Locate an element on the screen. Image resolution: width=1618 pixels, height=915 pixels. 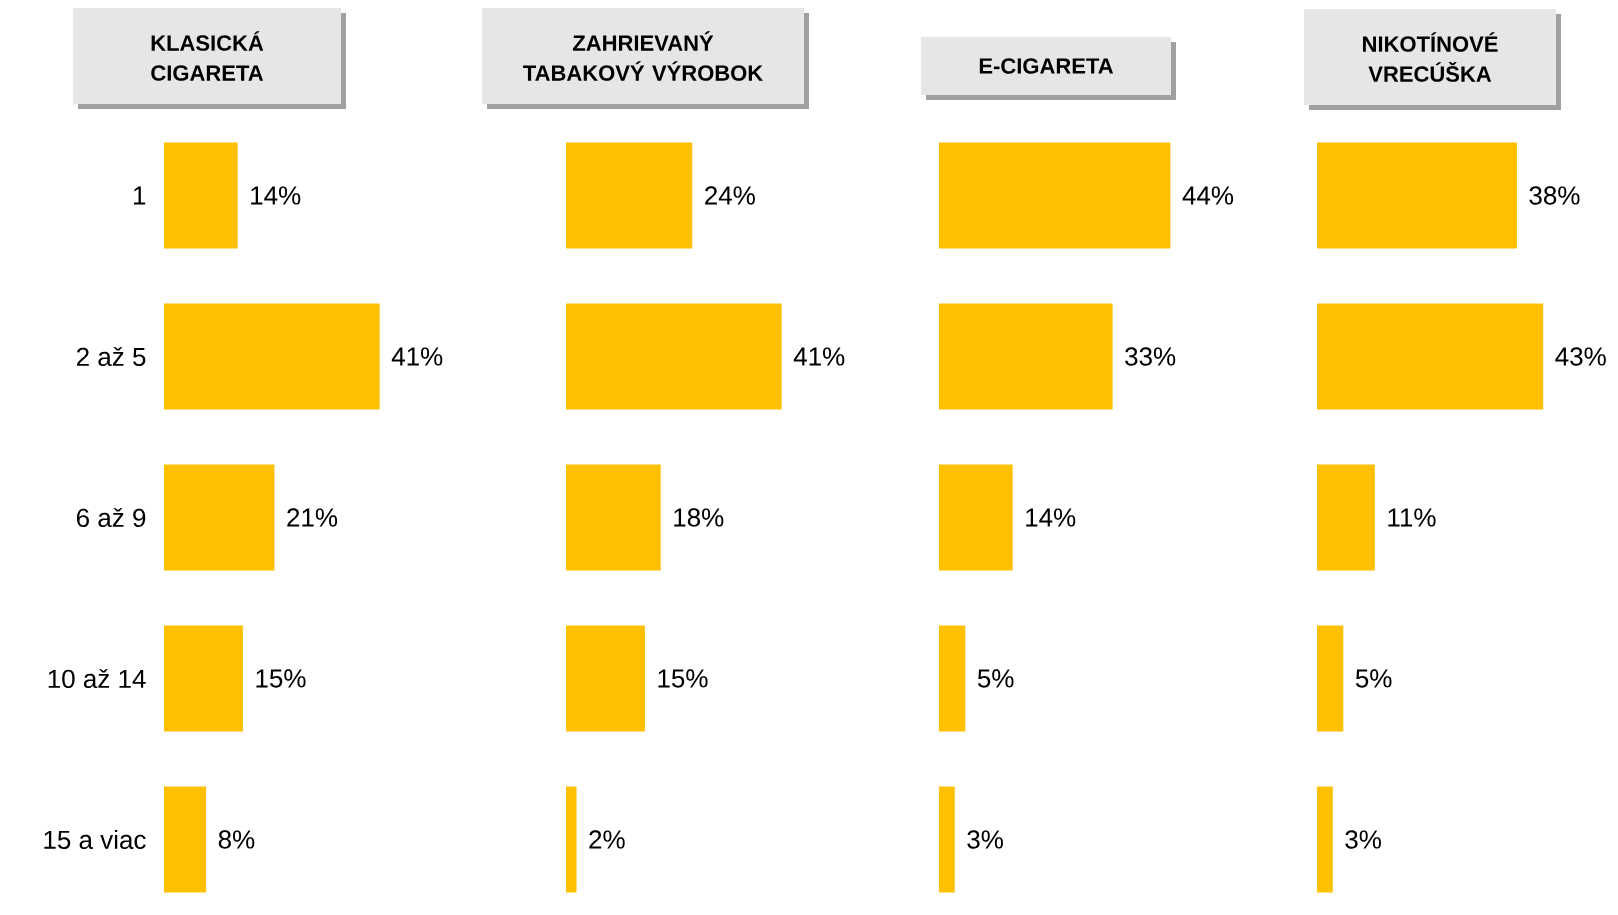
y-tick-label: 10 až 14 is located at coordinates (97, 678).